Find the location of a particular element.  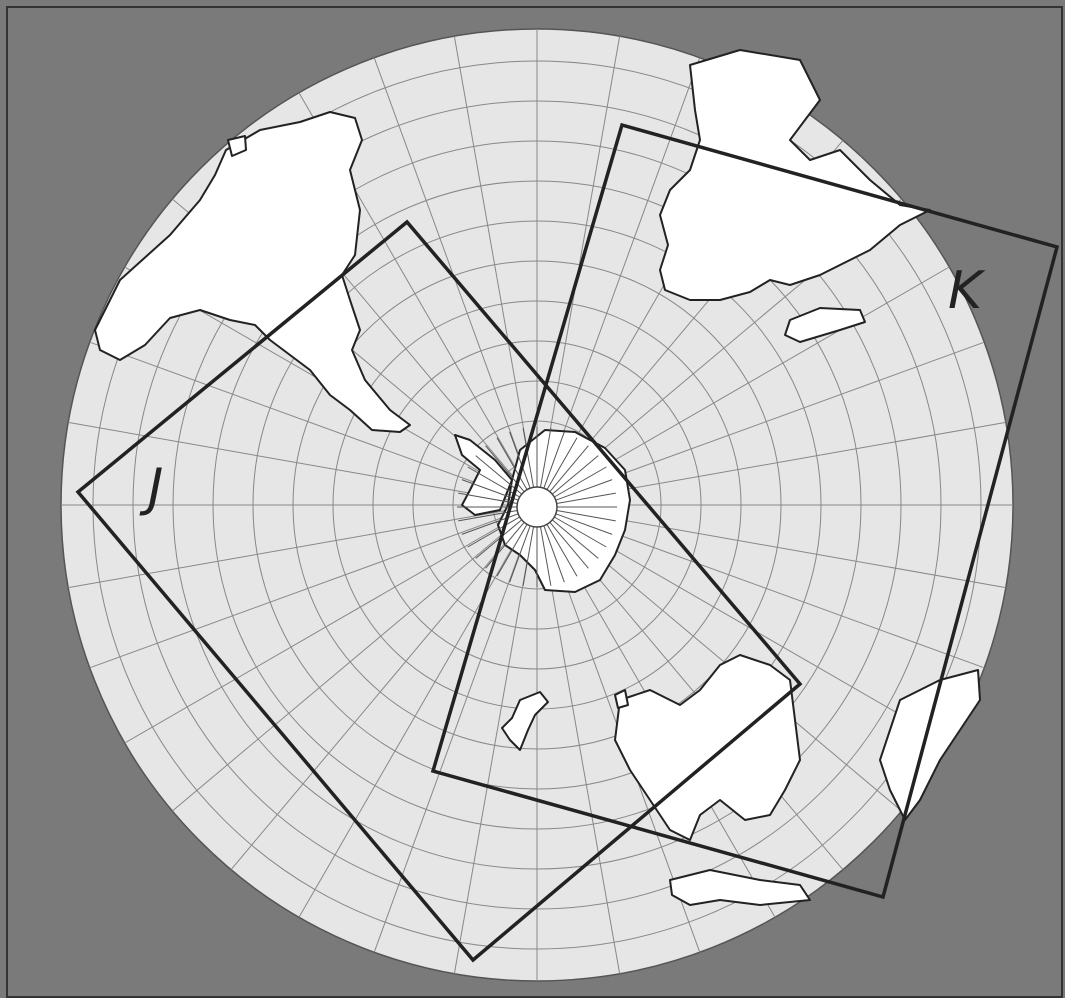

indonesia is located at coordinates (740, 887).